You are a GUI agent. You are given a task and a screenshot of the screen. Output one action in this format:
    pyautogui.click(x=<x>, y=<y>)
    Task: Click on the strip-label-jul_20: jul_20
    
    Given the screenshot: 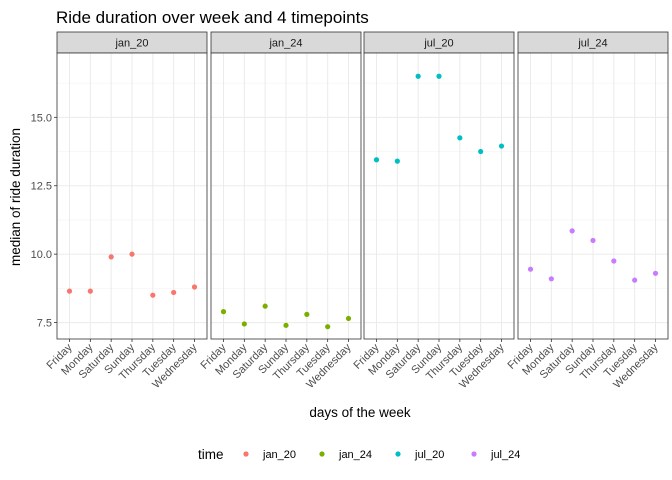 What is the action you would take?
    pyautogui.click(x=438, y=44)
    